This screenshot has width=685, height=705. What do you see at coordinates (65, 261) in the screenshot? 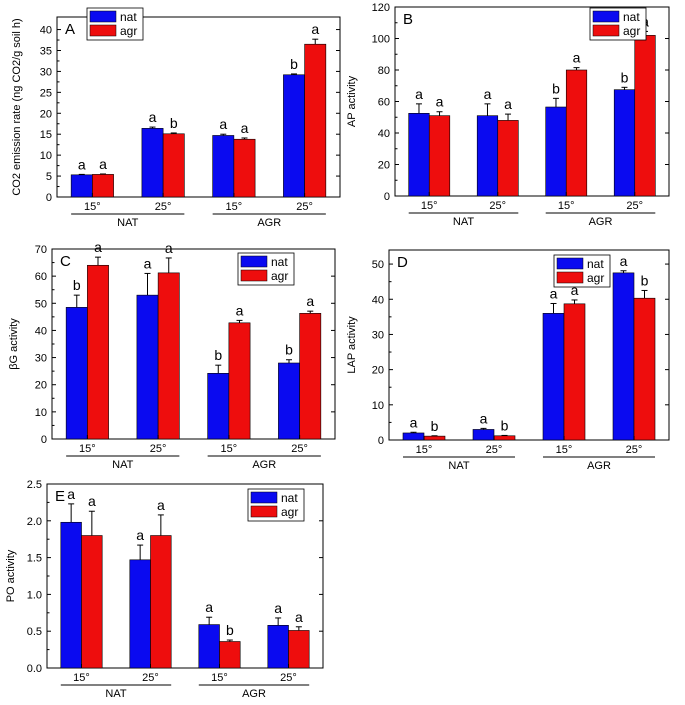
I see `panel-letter: C` at bounding box center [65, 261].